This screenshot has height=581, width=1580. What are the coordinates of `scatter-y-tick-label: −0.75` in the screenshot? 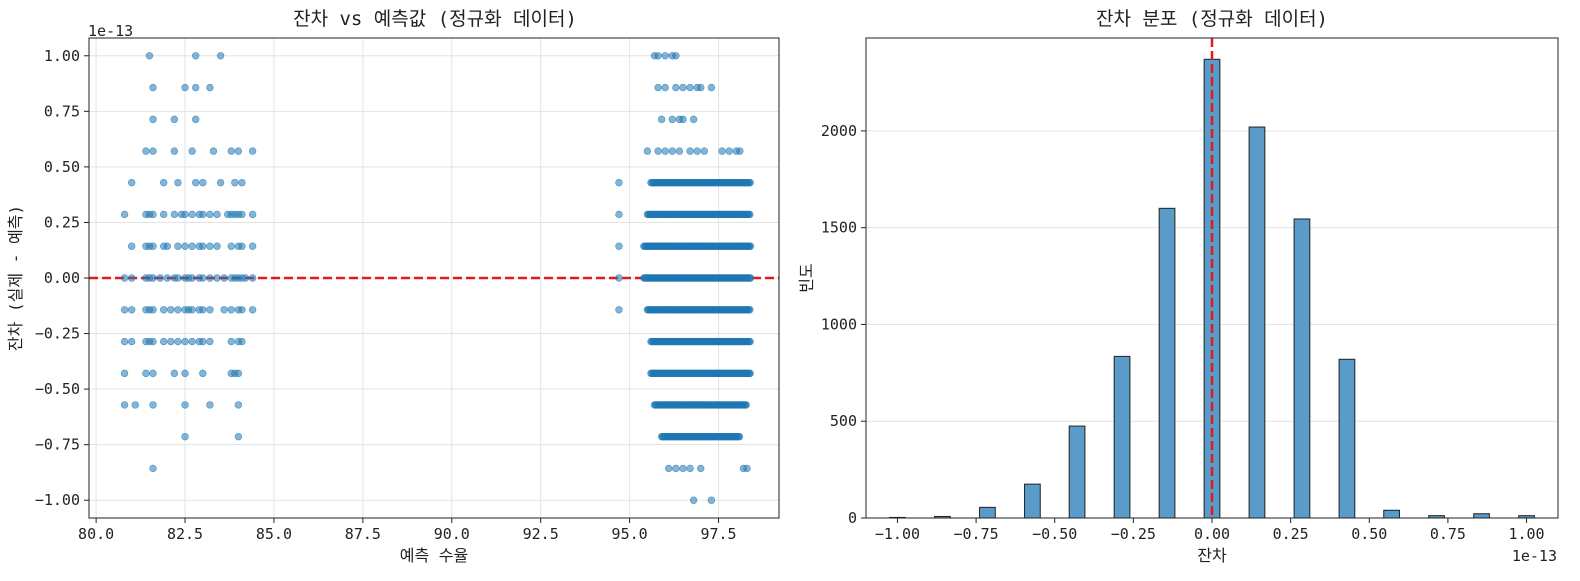 It's located at (57, 445).